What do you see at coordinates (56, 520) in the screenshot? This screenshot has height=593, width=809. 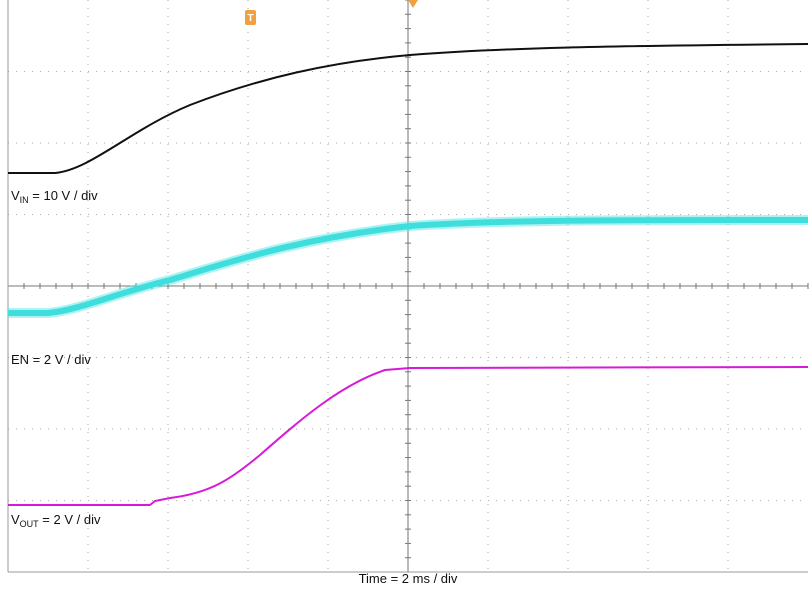 I see `vout-label: VOUT = 2 V / div` at bounding box center [56, 520].